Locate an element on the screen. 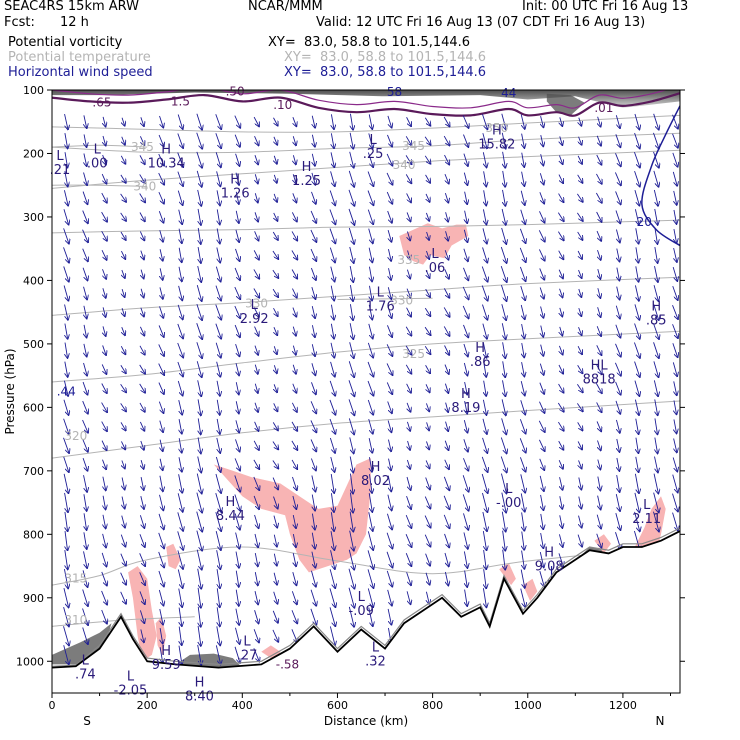 This screenshot has width=740, height=740. high-low-marker: H8.44 is located at coordinates (230, 509).